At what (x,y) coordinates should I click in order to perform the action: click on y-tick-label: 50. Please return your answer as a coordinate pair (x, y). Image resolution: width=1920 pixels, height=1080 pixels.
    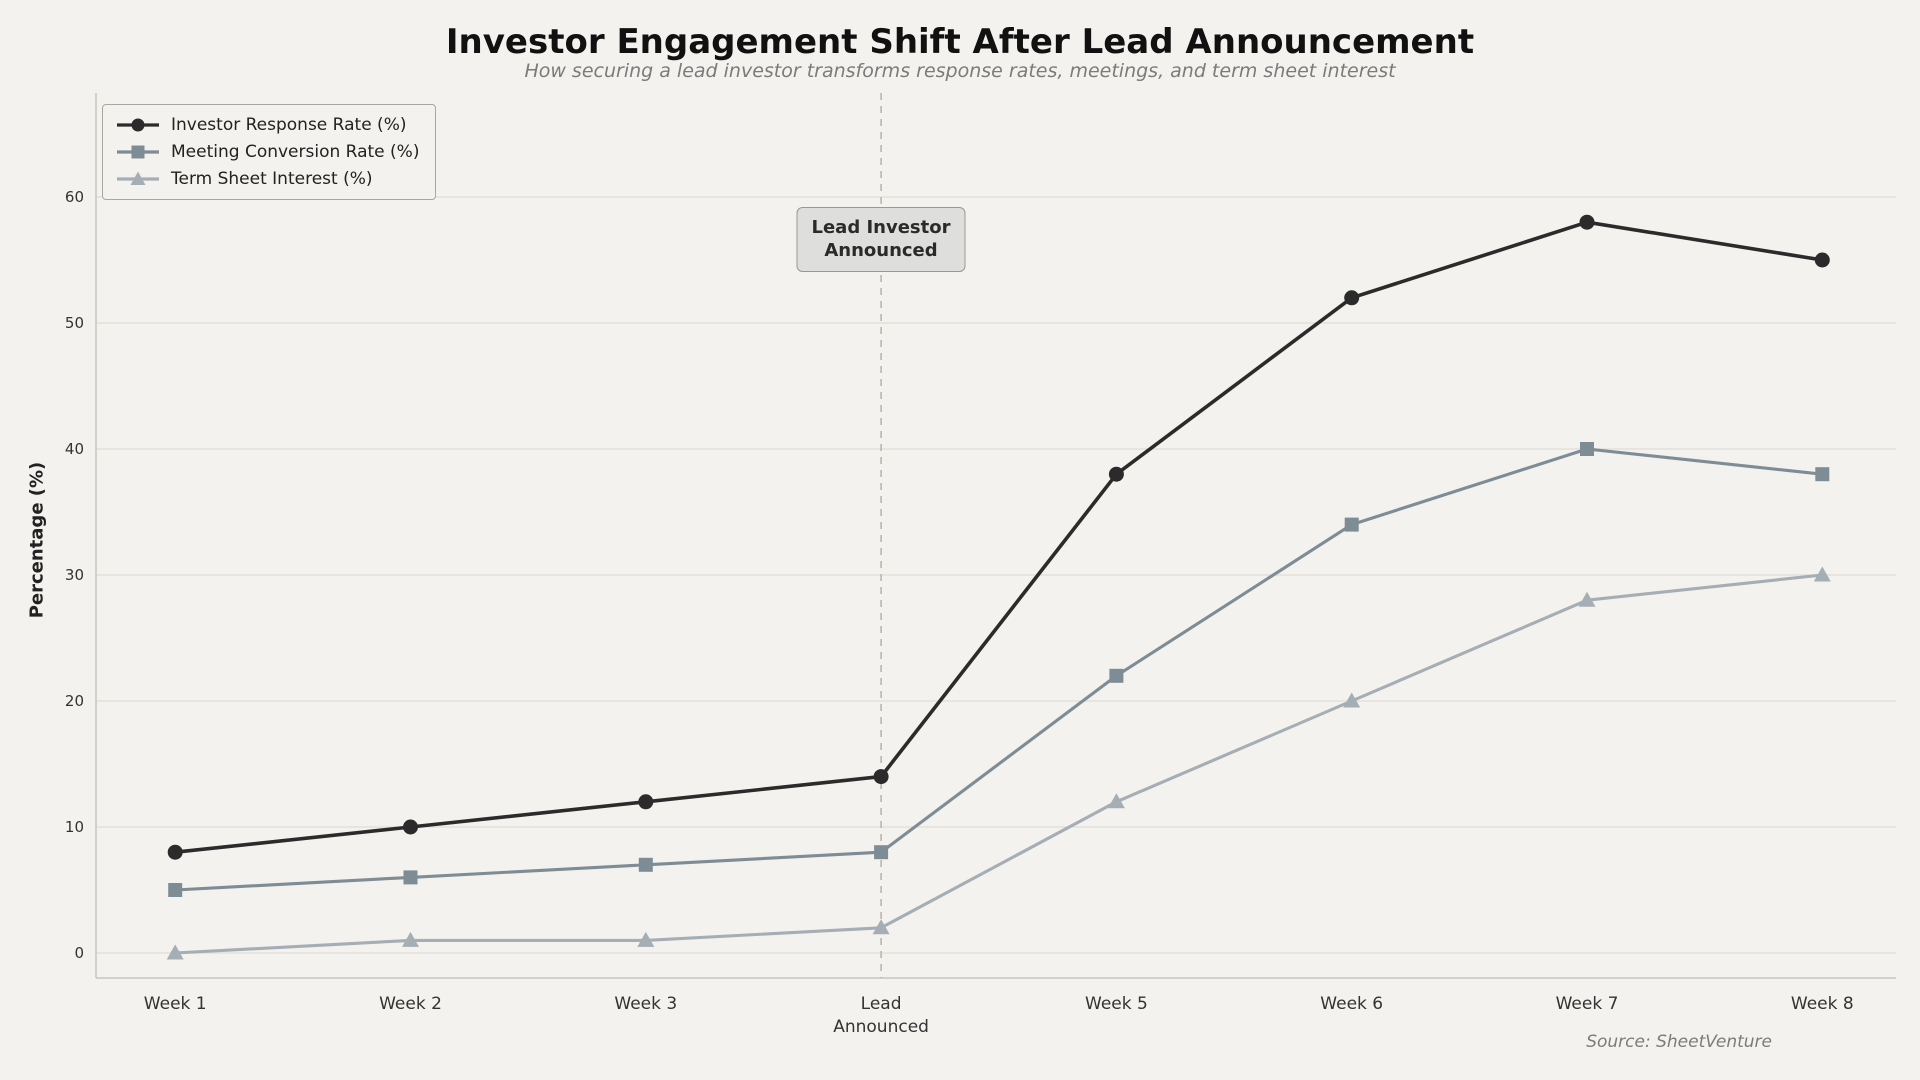
    Looking at the image, I should click on (74, 323).